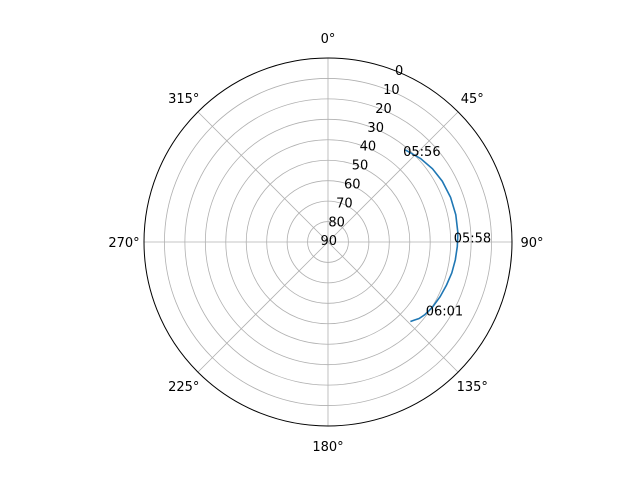  What do you see at coordinates (336, 222) in the screenshot?
I see `r-tick-label: 80` at bounding box center [336, 222].